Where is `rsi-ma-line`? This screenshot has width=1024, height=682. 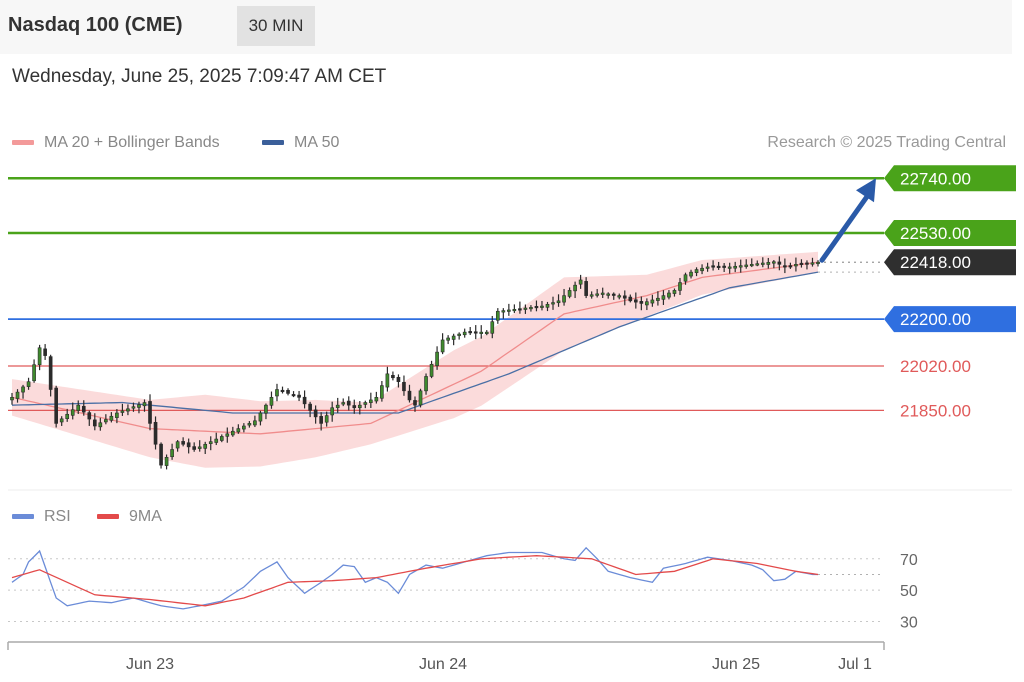 rsi-ma-line is located at coordinates (415, 581).